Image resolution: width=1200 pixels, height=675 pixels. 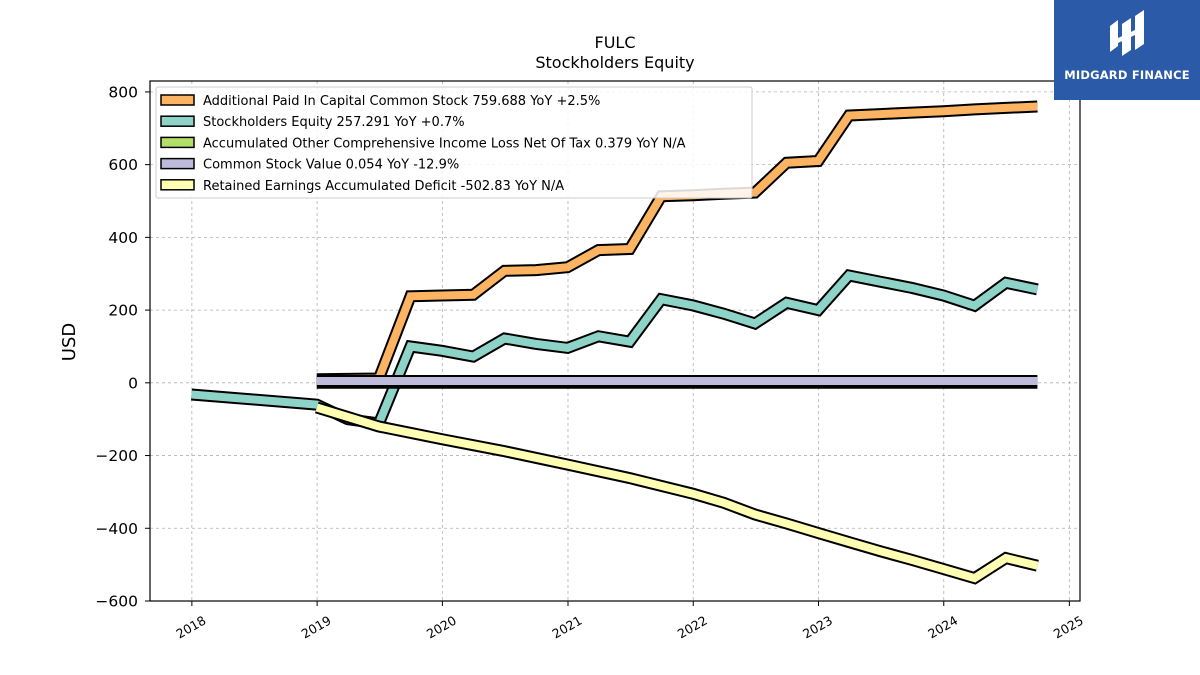 I want to click on chart-title: FULC, so click(x=615, y=42).